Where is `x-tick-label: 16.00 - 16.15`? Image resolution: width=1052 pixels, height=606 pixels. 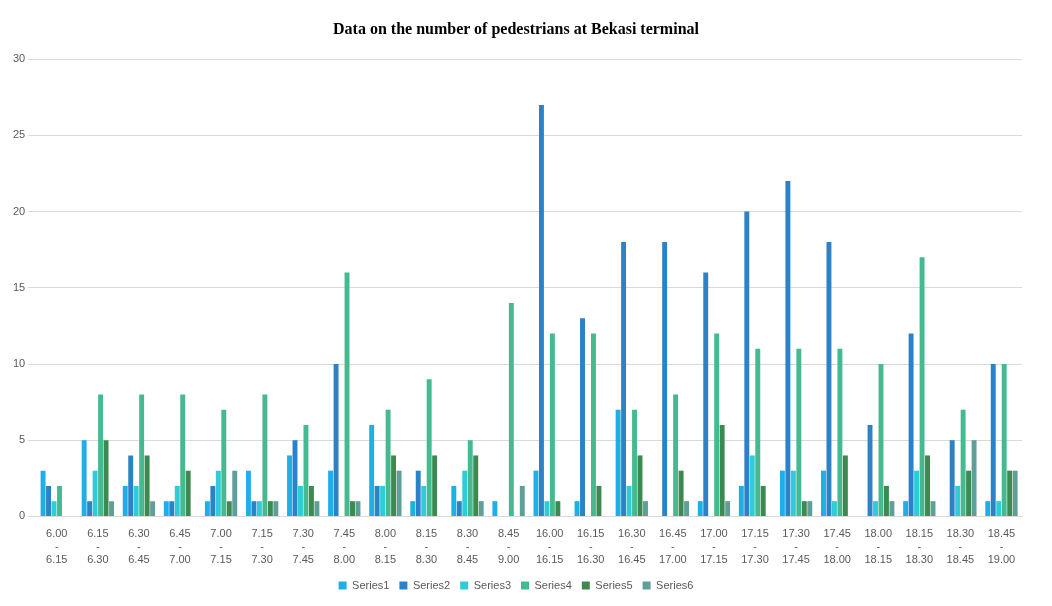 x-tick-label: 16.00 - 16.15 is located at coordinates (549, 546).